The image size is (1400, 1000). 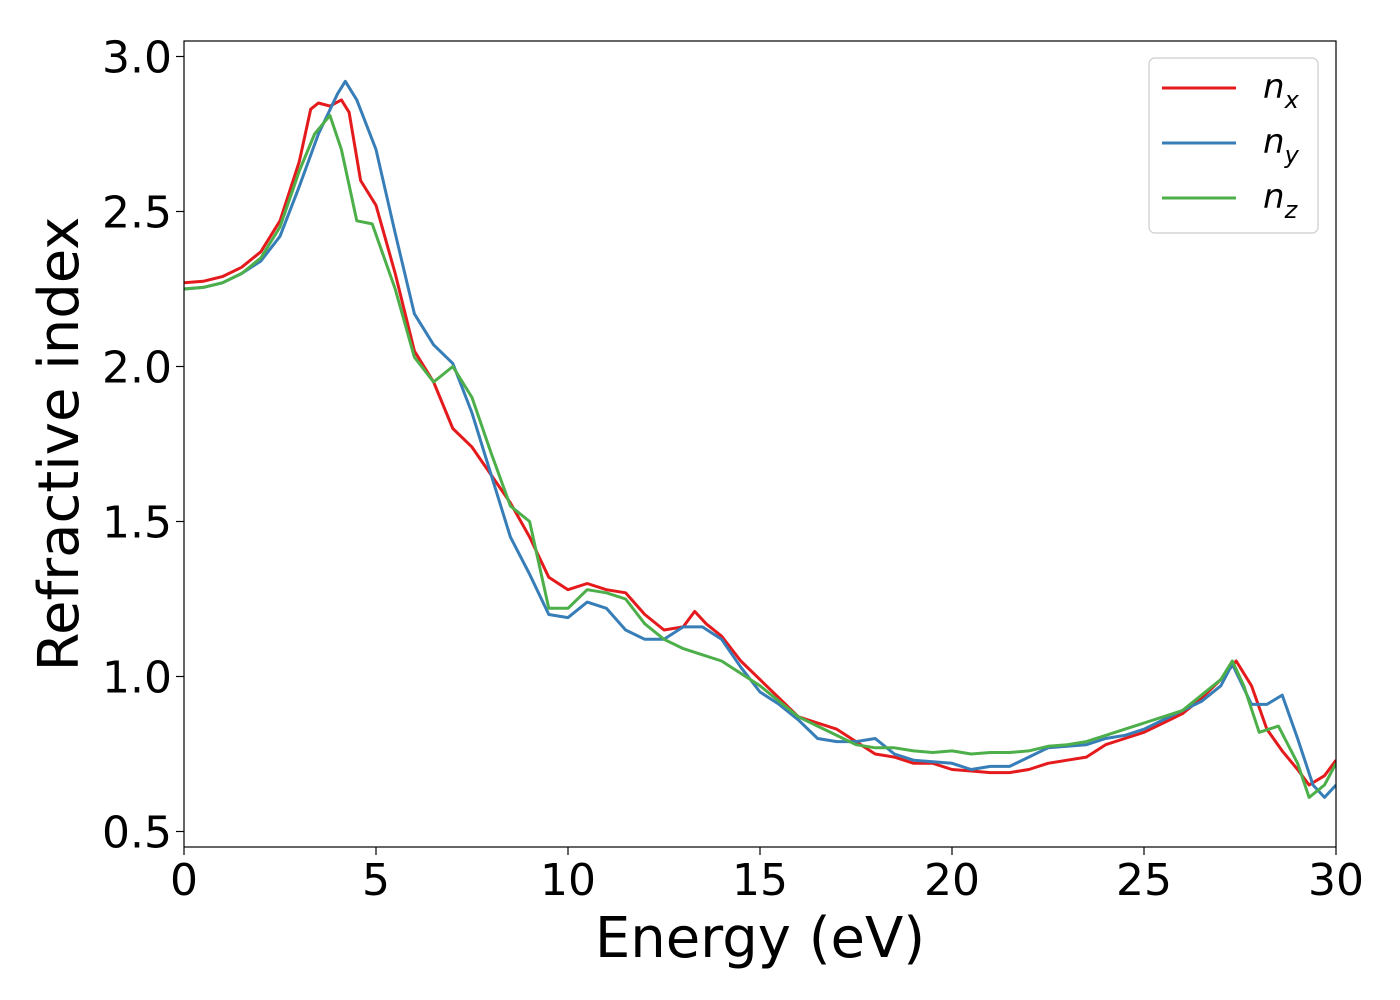 What do you see at coordinates (137, 213) in the screenshot?
I see `y-tick-label: 2.5` at bounding box center [137, 213].